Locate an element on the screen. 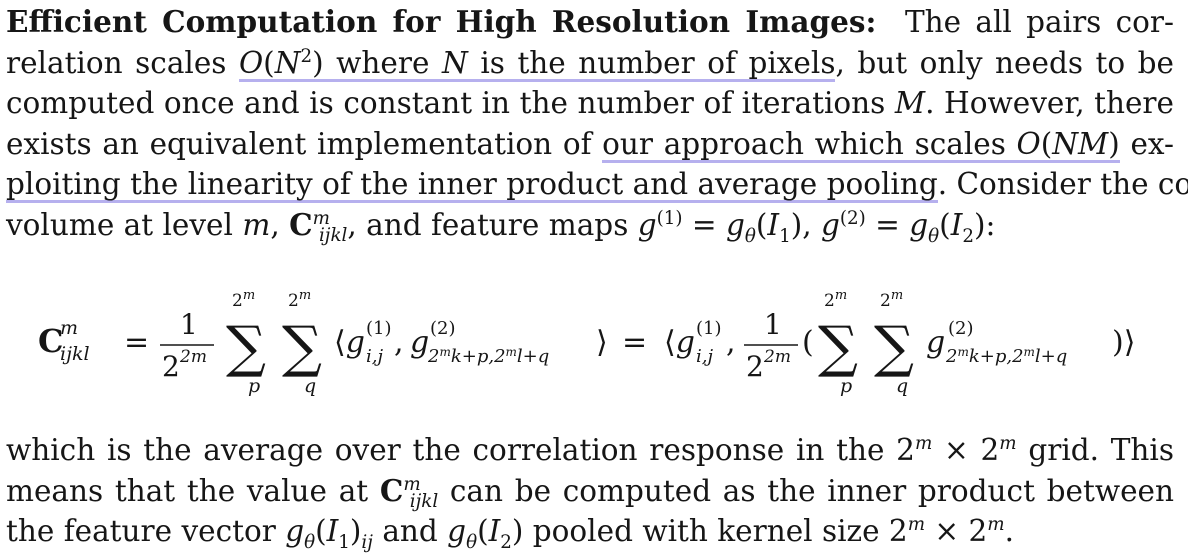  inner-product-2: ⟨g is located at coordinates (679, 342).